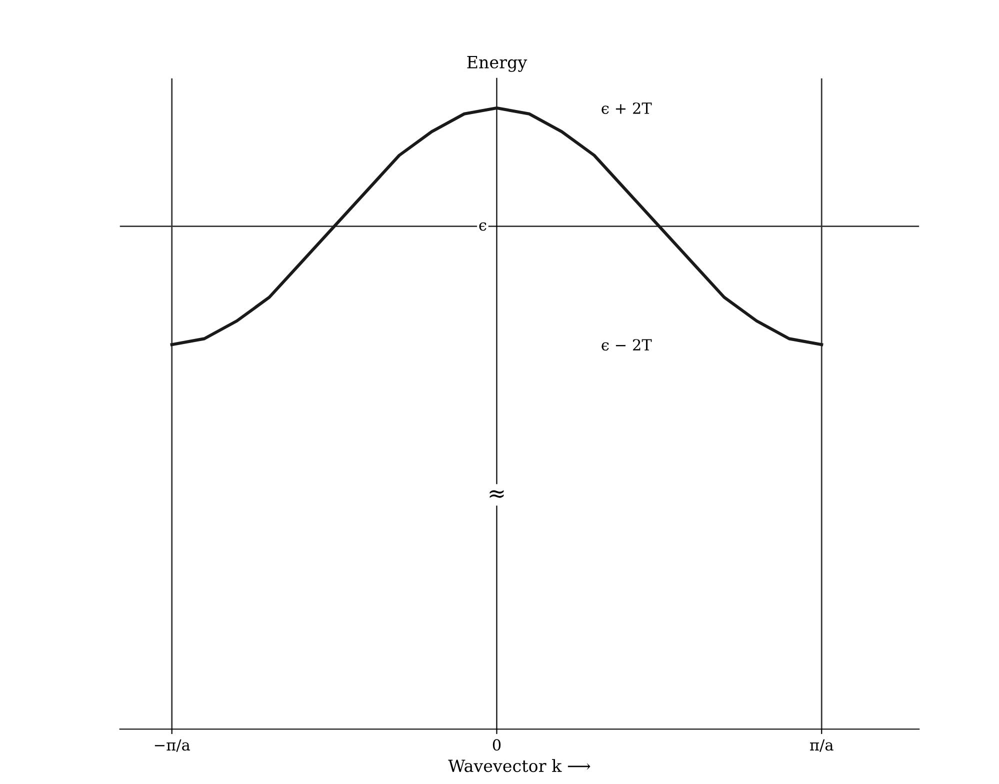 This screenshot has height=784, width=999. What do you see at coordinates (172, 745) in the screenshot?
I see `x-tick-label: −π/a` at bounding box center [172, 745].